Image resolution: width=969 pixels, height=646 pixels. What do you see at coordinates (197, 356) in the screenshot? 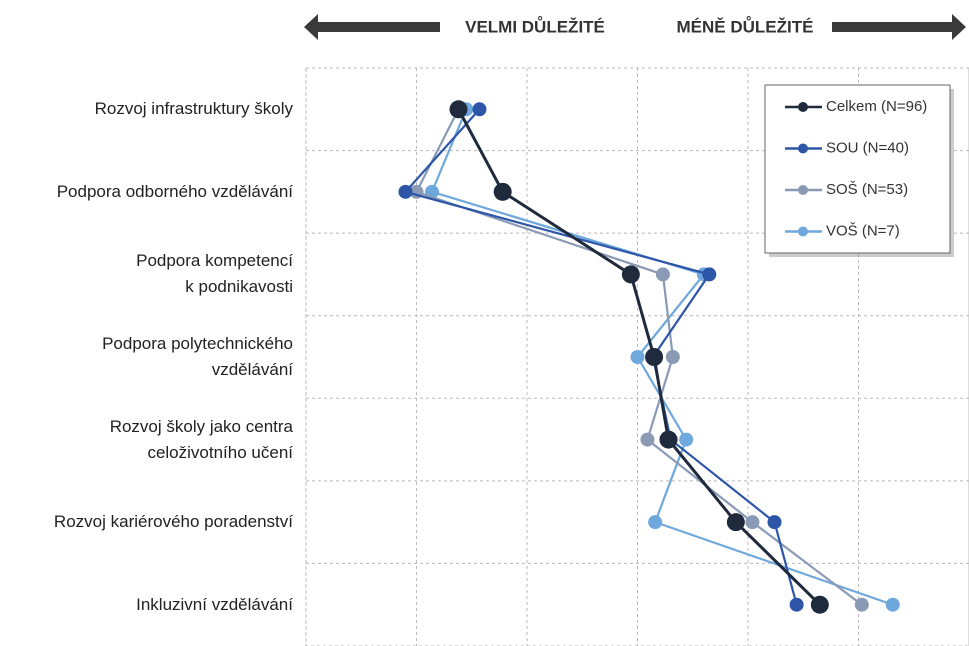
I see `category-label: Podpora polytechnického vzdělávání` at bounding box center [197, 356].